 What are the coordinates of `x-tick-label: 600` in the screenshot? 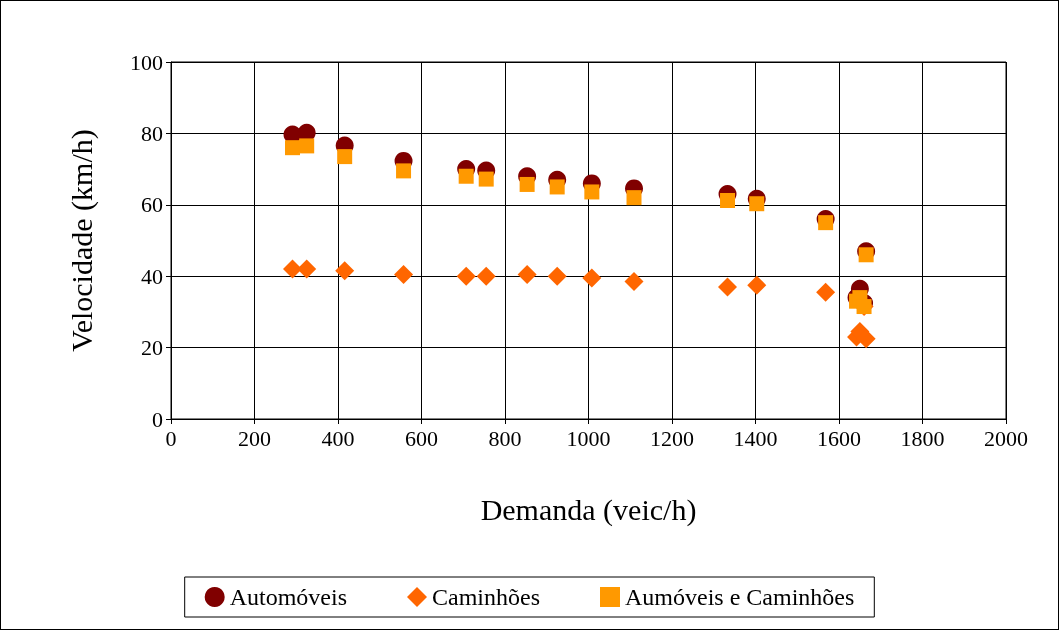 It's located at (421, 438).